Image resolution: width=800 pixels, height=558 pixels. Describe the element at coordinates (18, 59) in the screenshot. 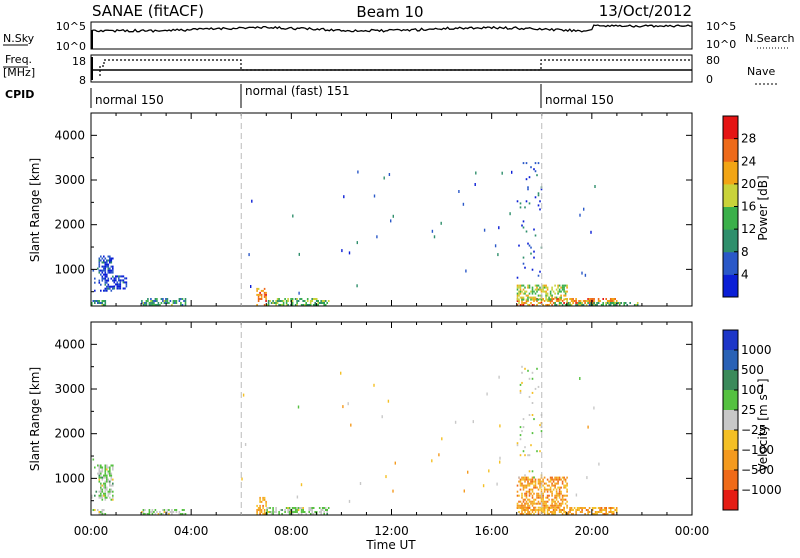

I see `freq-label-top: Freq.` at that location.